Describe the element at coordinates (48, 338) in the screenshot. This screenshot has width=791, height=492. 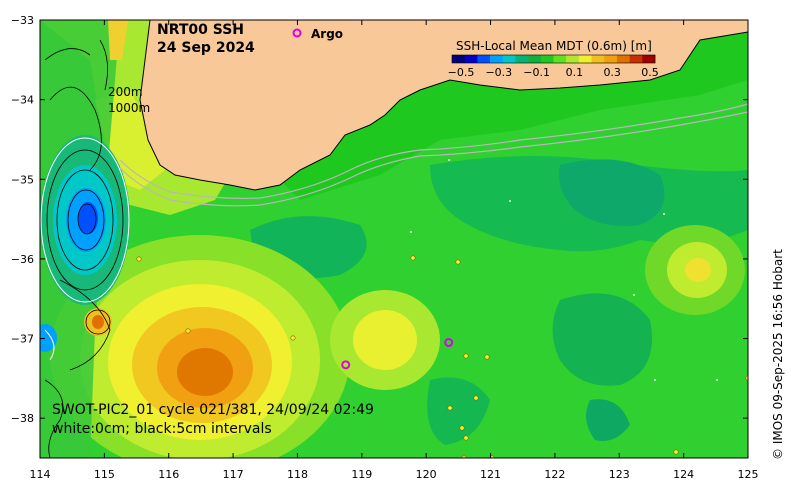
I see `small-cold-spot` at that location.